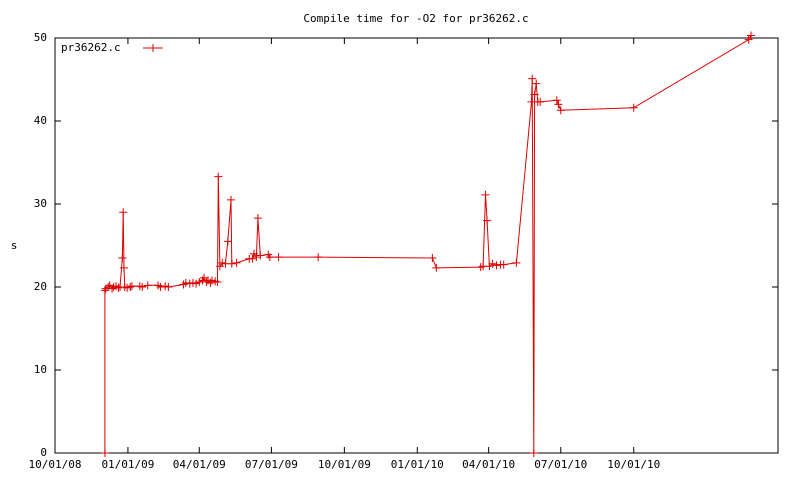  What do you see at coordinates (14, 245) in the screenshot?
I see `y-axis-label: s` at bounding box center [14, 245].